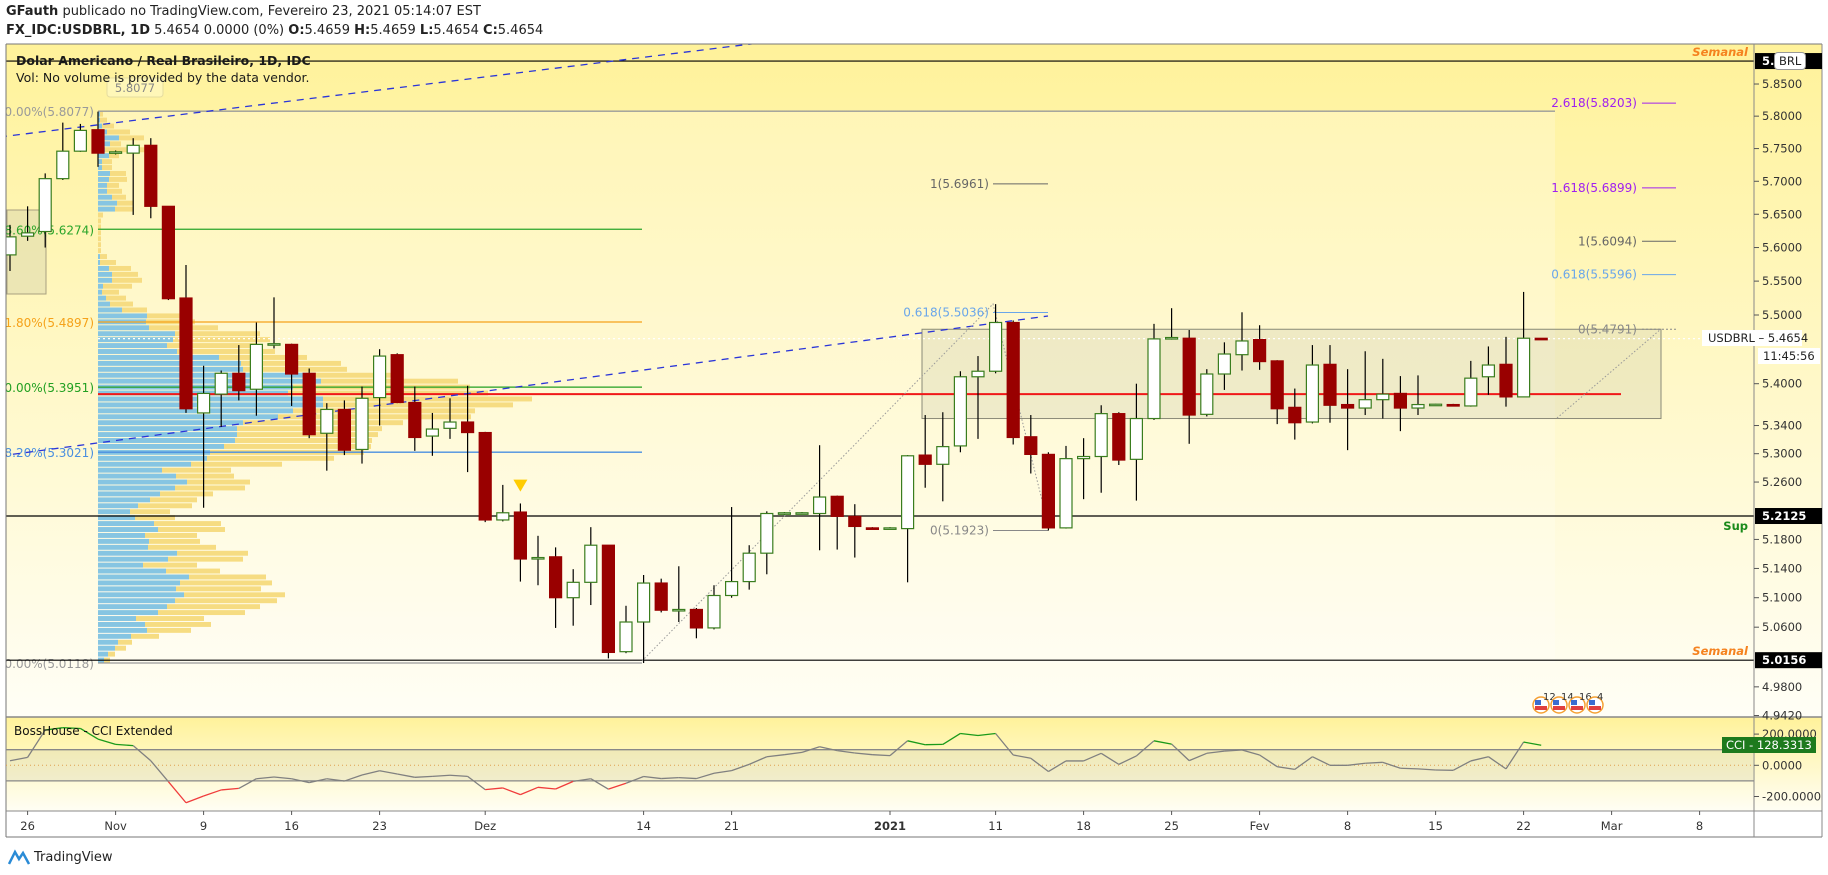 This screenshot has width=1828, height=875. I want to click on currency-badge: BRL, so click(1790, 61).